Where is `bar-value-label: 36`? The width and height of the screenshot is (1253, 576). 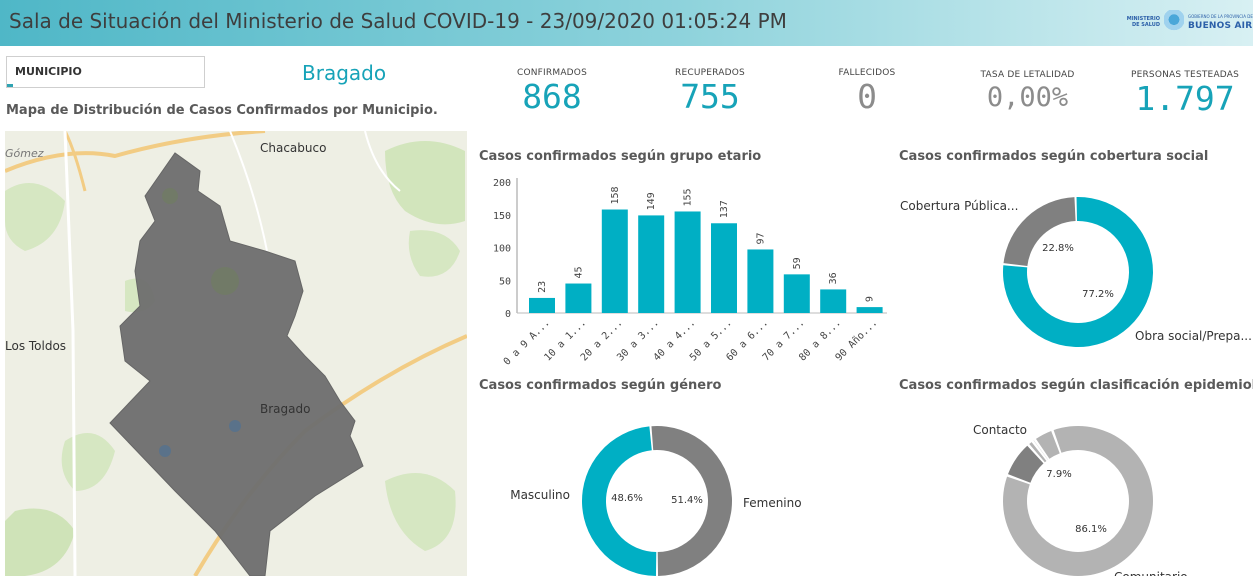 bar-value-label: 36 is located at coordinates (833, 278).